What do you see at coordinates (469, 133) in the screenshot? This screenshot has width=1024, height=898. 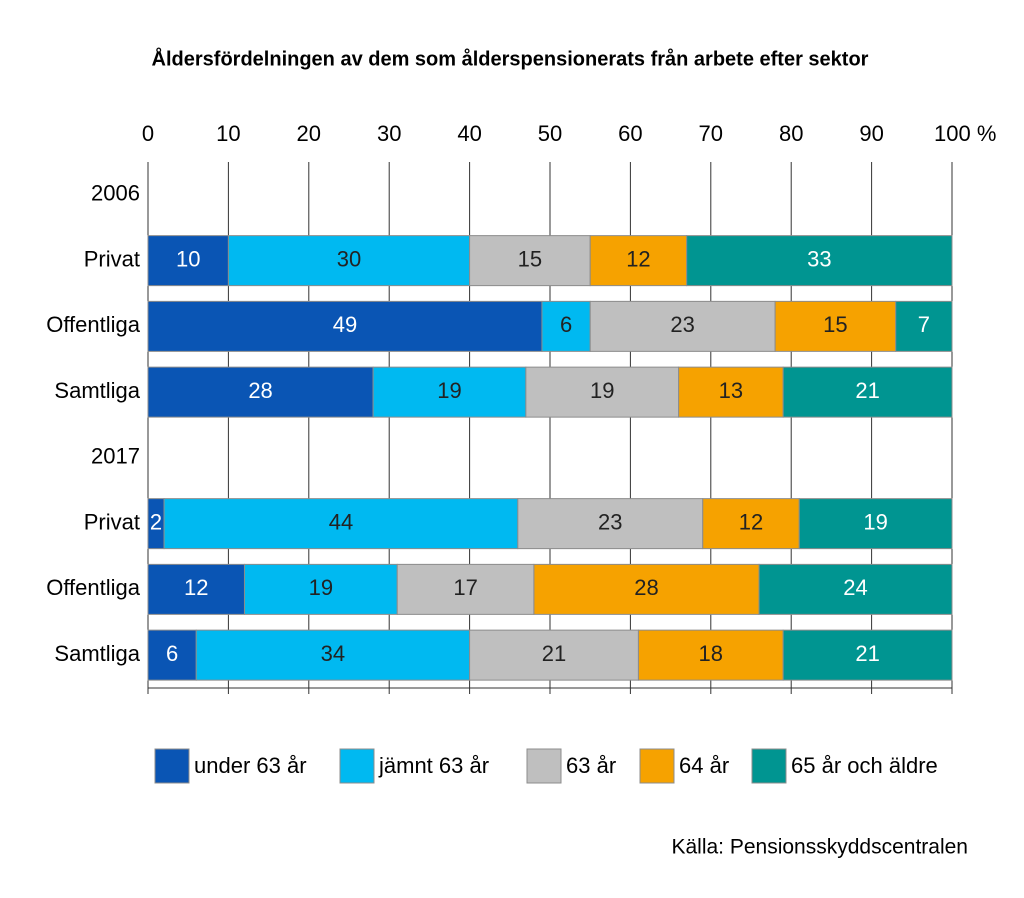 I see `x-tick-label: 40` at bounding box center [469, 133].